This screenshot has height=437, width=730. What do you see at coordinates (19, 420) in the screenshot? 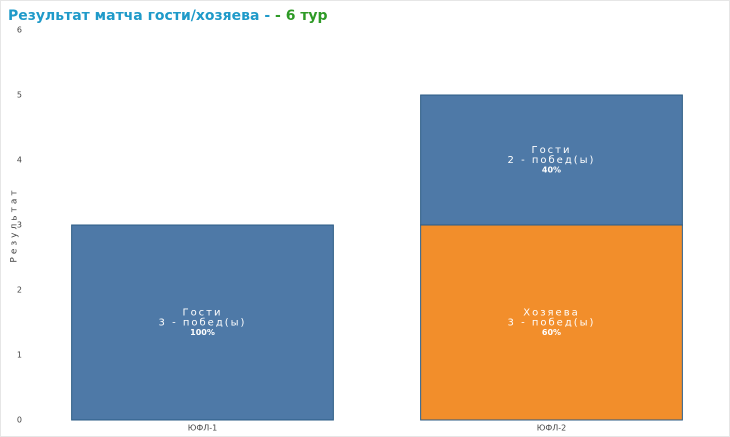
I see `y-tick-label: 0` at bounding box center [19, 420].